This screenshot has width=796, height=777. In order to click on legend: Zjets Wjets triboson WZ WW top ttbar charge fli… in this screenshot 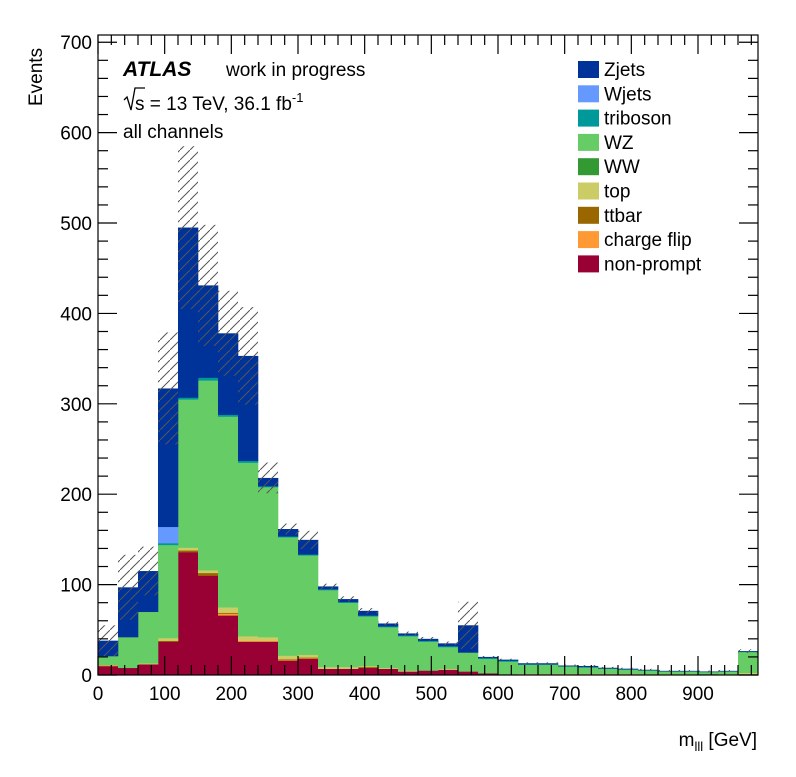, I will do `click(640, 167)`.